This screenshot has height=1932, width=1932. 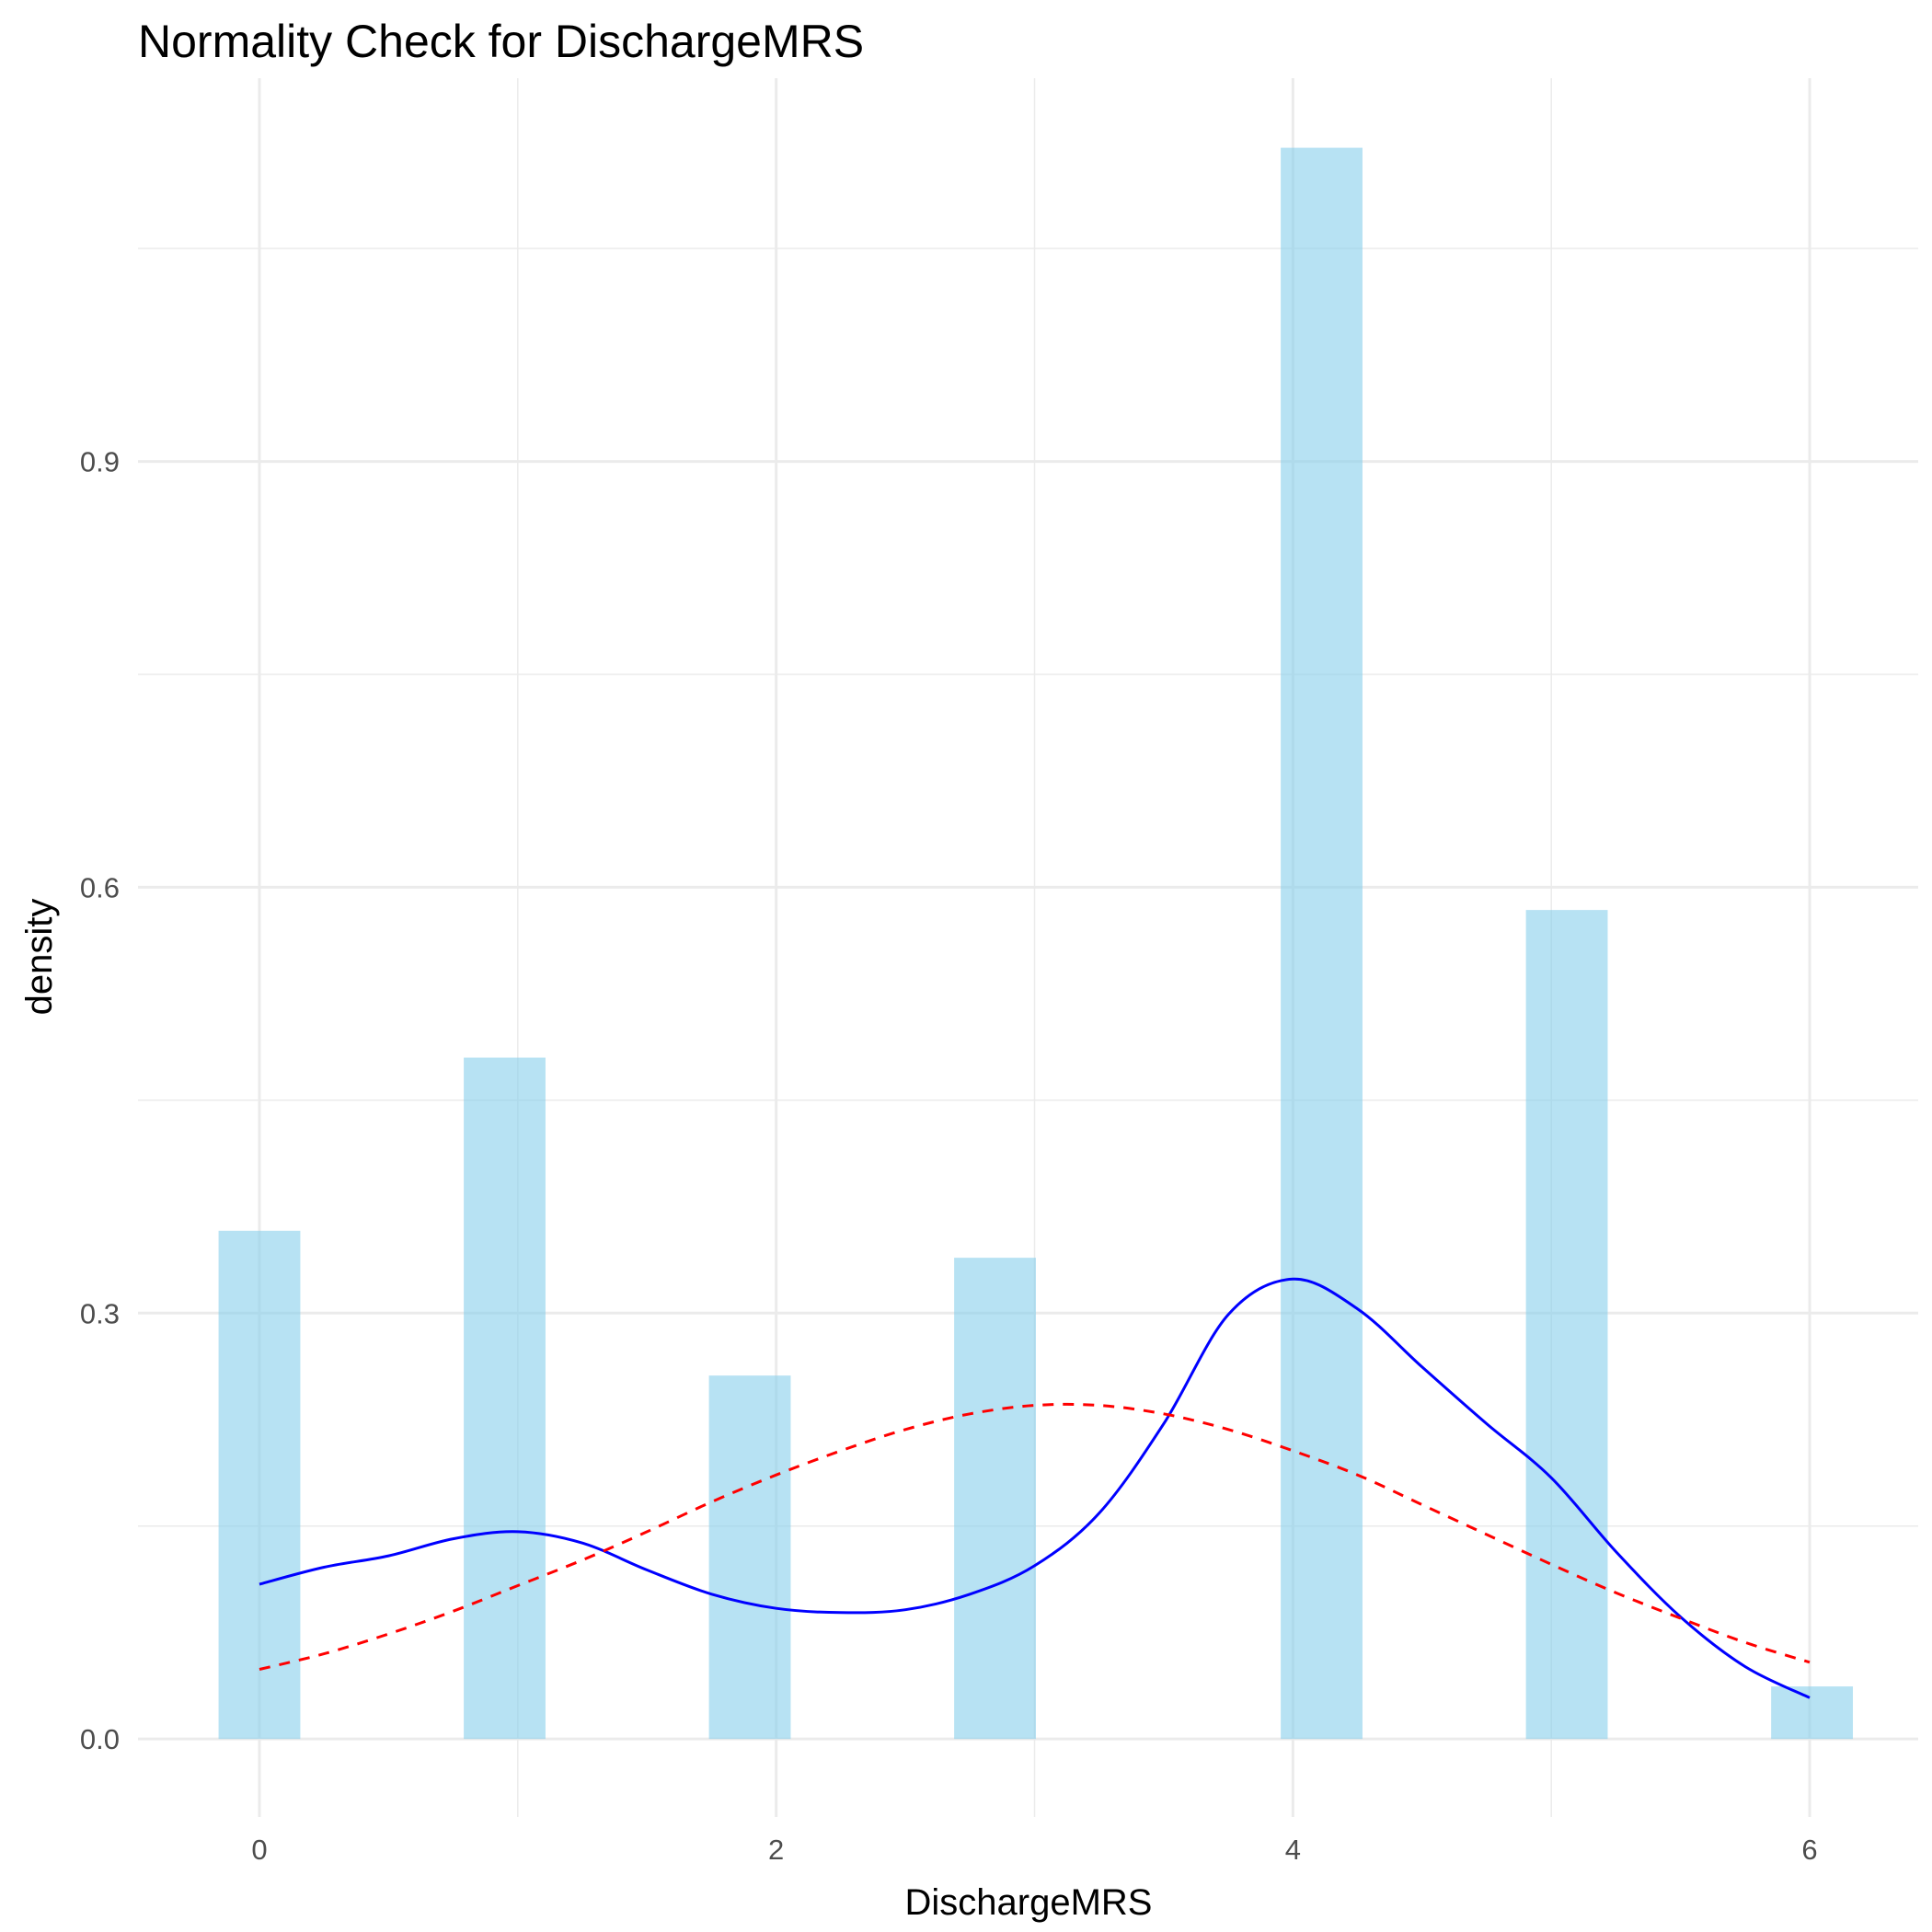 I want to click on y-tick-label: 0.3, so click(x=100, y=1313).